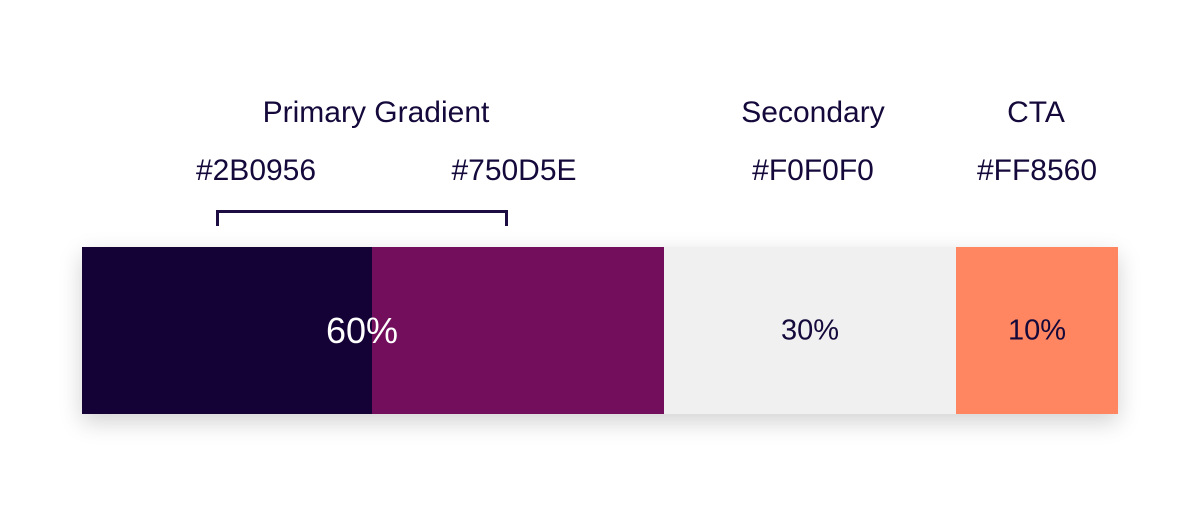 This screenshot has width=1200, height=514. I want to click on cta-percent-label: 10%, so click(1037, 330).